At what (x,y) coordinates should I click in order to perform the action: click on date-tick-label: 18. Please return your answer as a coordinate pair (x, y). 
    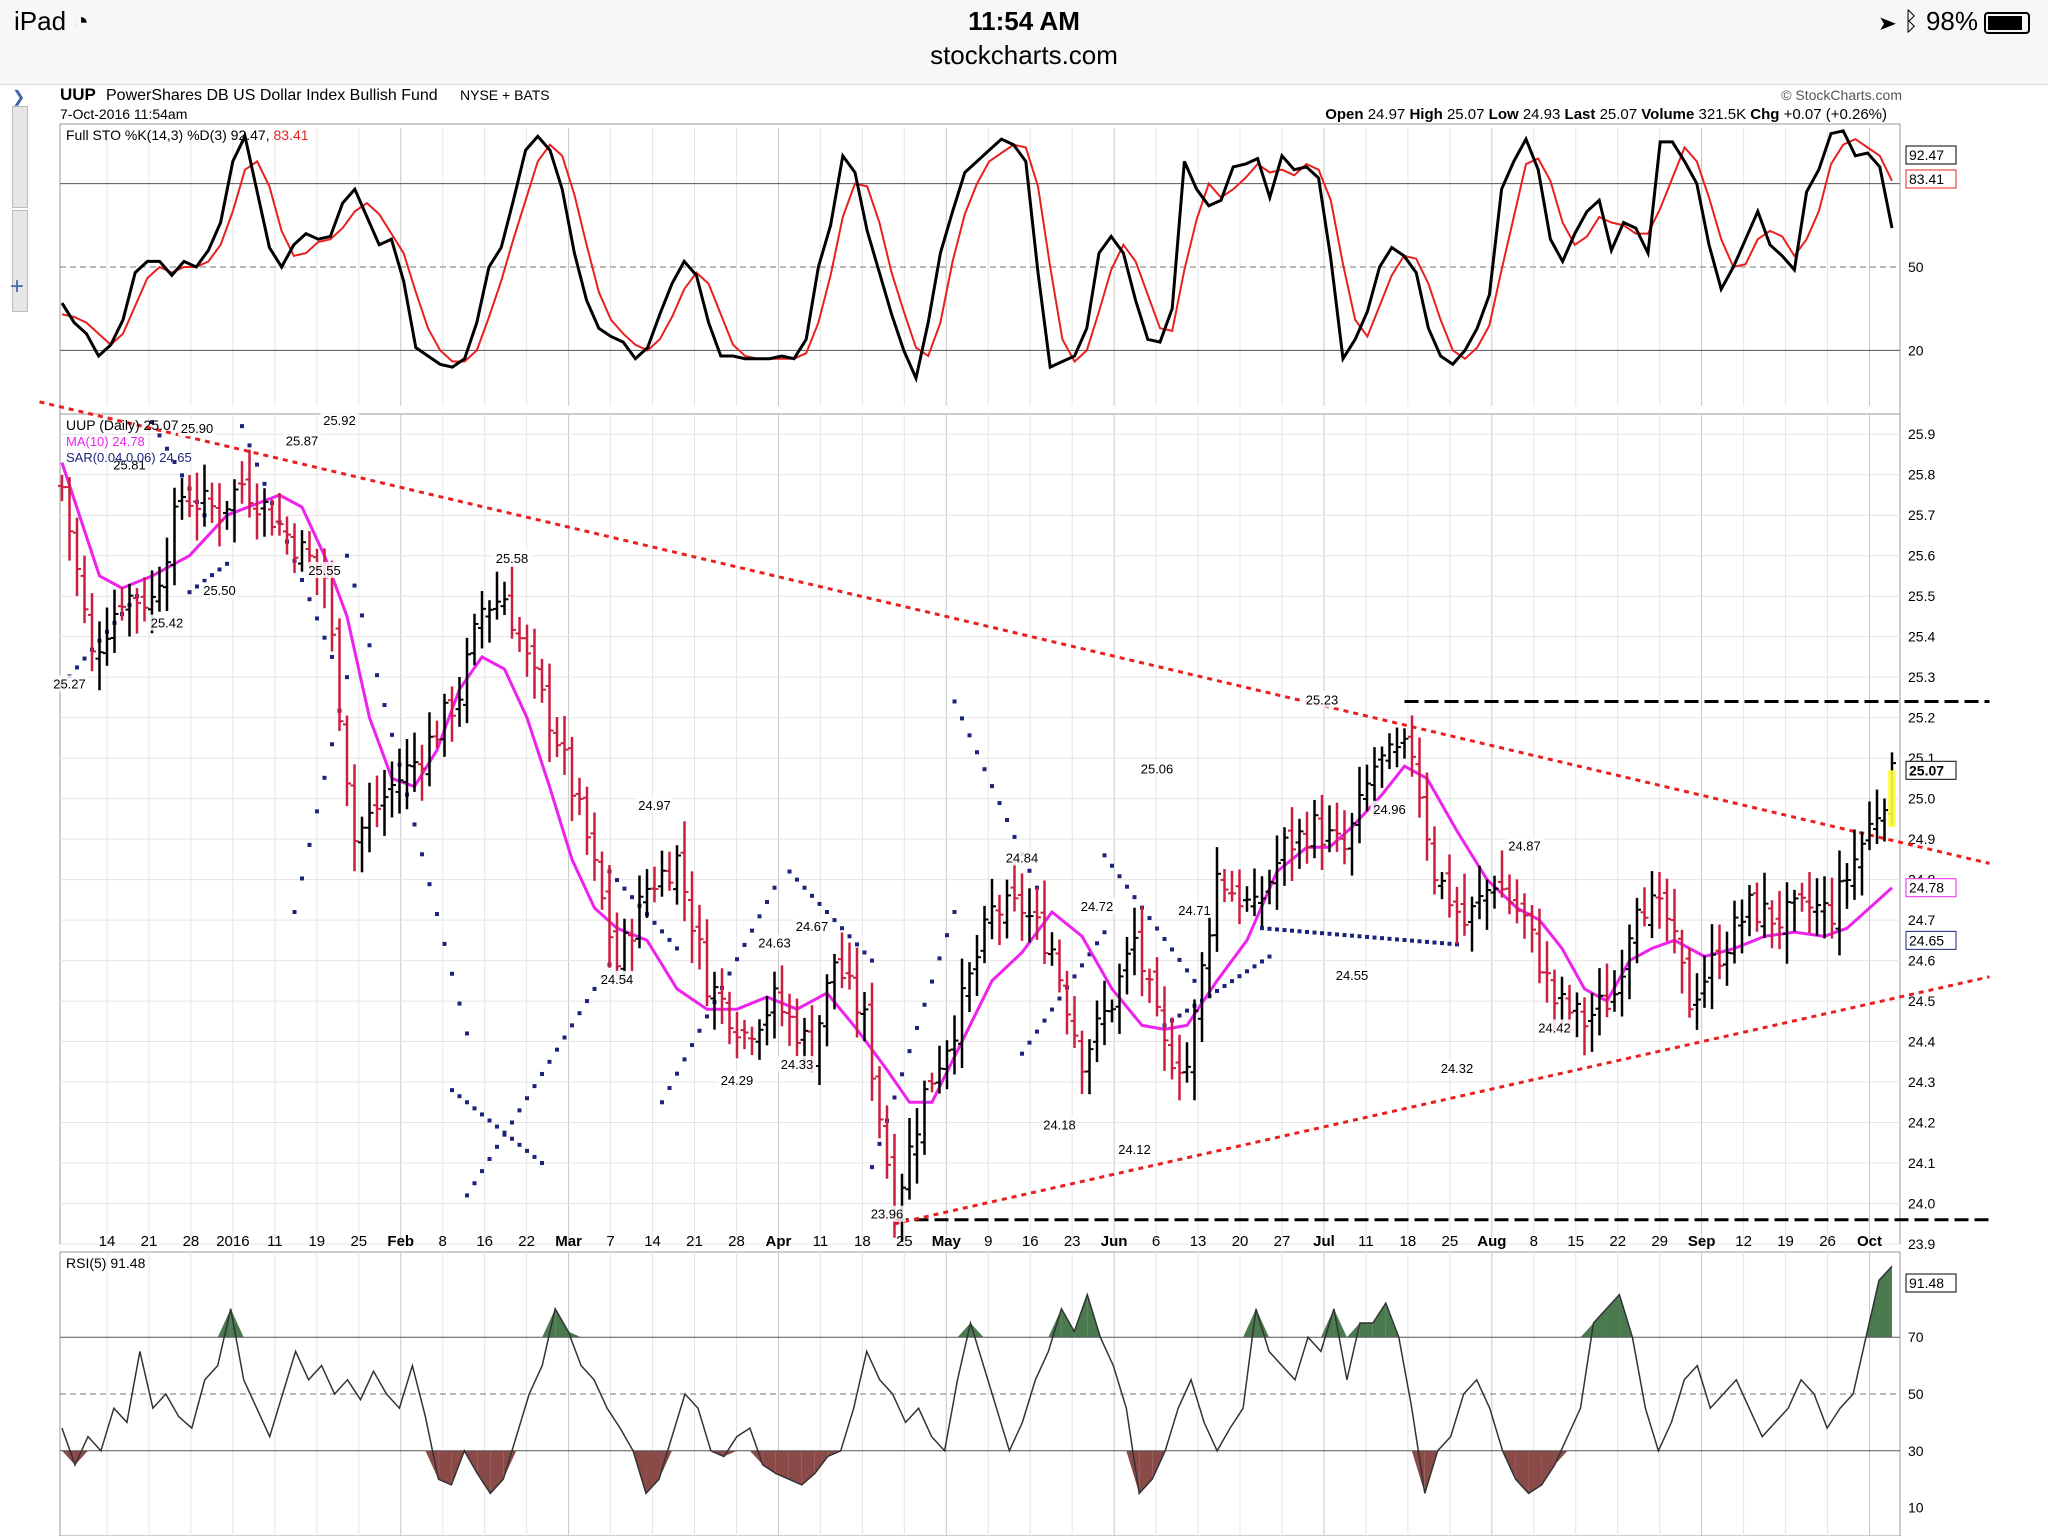
    Looking at the image, I should click on (1408, 1241).